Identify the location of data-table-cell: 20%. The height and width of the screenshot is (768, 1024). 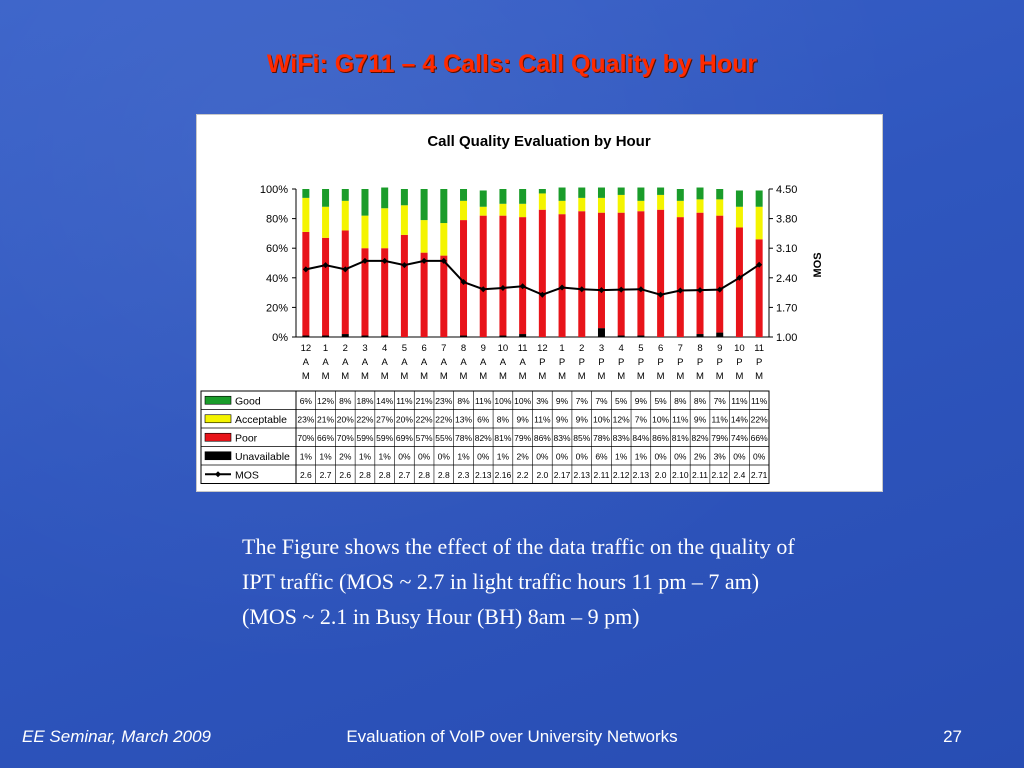
(404, 419).